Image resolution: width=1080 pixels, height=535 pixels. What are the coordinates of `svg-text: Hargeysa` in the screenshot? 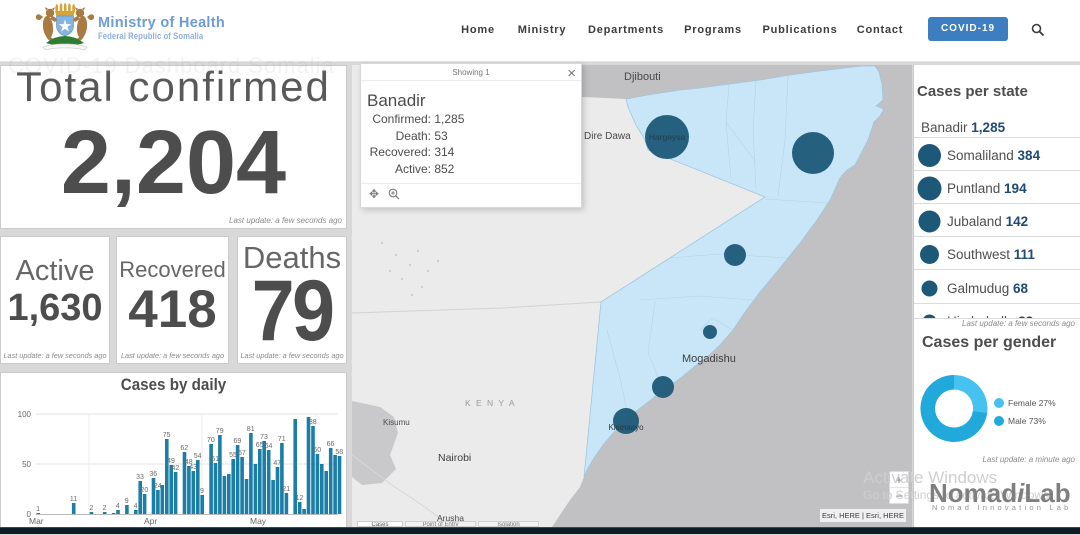 It's located at (667, 137).